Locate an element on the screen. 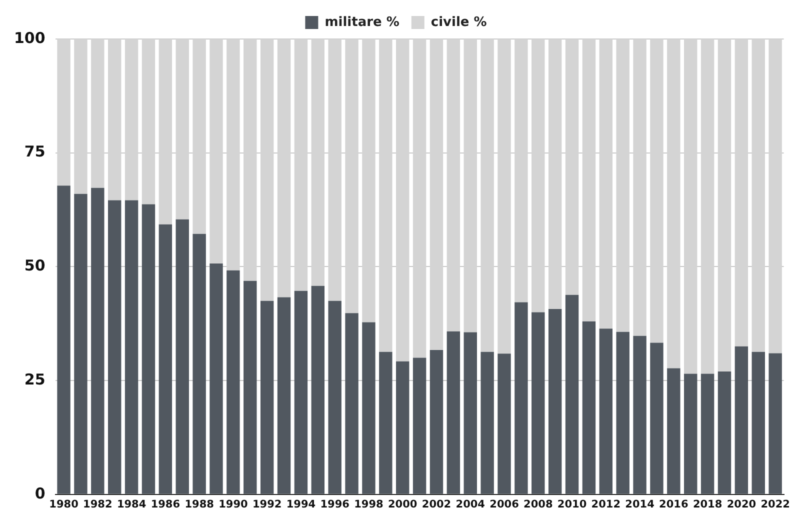 The image size is (794, 515). x-tick-label: 2000 is located at coordinates (403, 504).